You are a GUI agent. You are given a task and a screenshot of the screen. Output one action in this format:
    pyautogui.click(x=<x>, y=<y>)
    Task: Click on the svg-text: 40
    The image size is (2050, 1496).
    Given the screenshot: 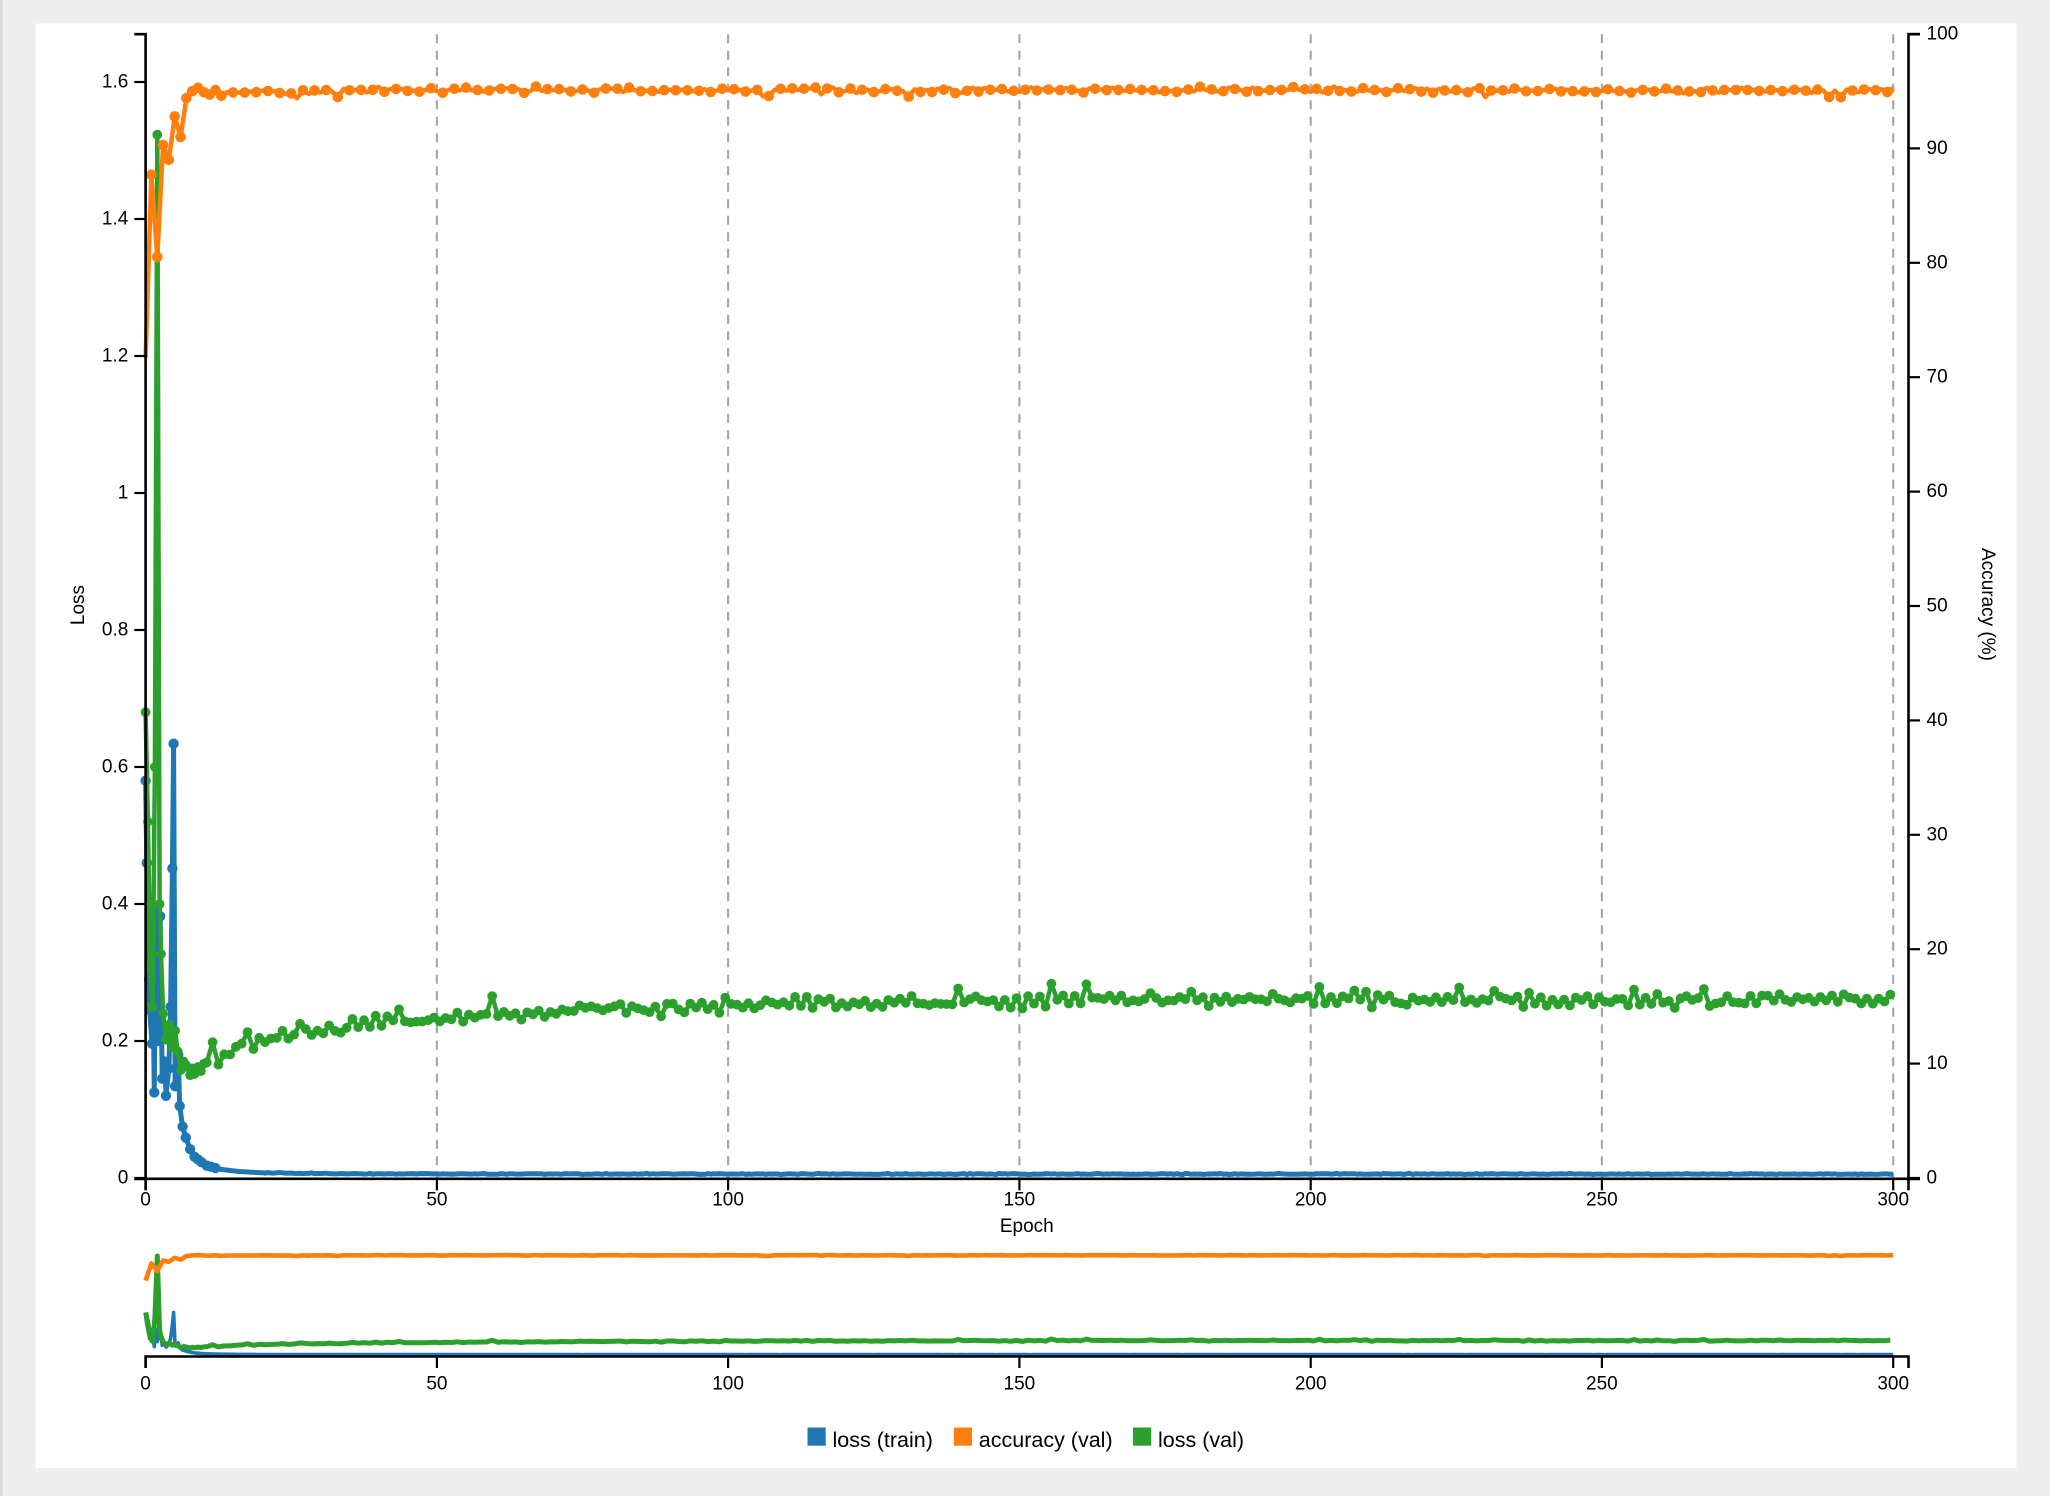 What is the action you would take?
    pyautogui.click(x=1937, y=720)
    